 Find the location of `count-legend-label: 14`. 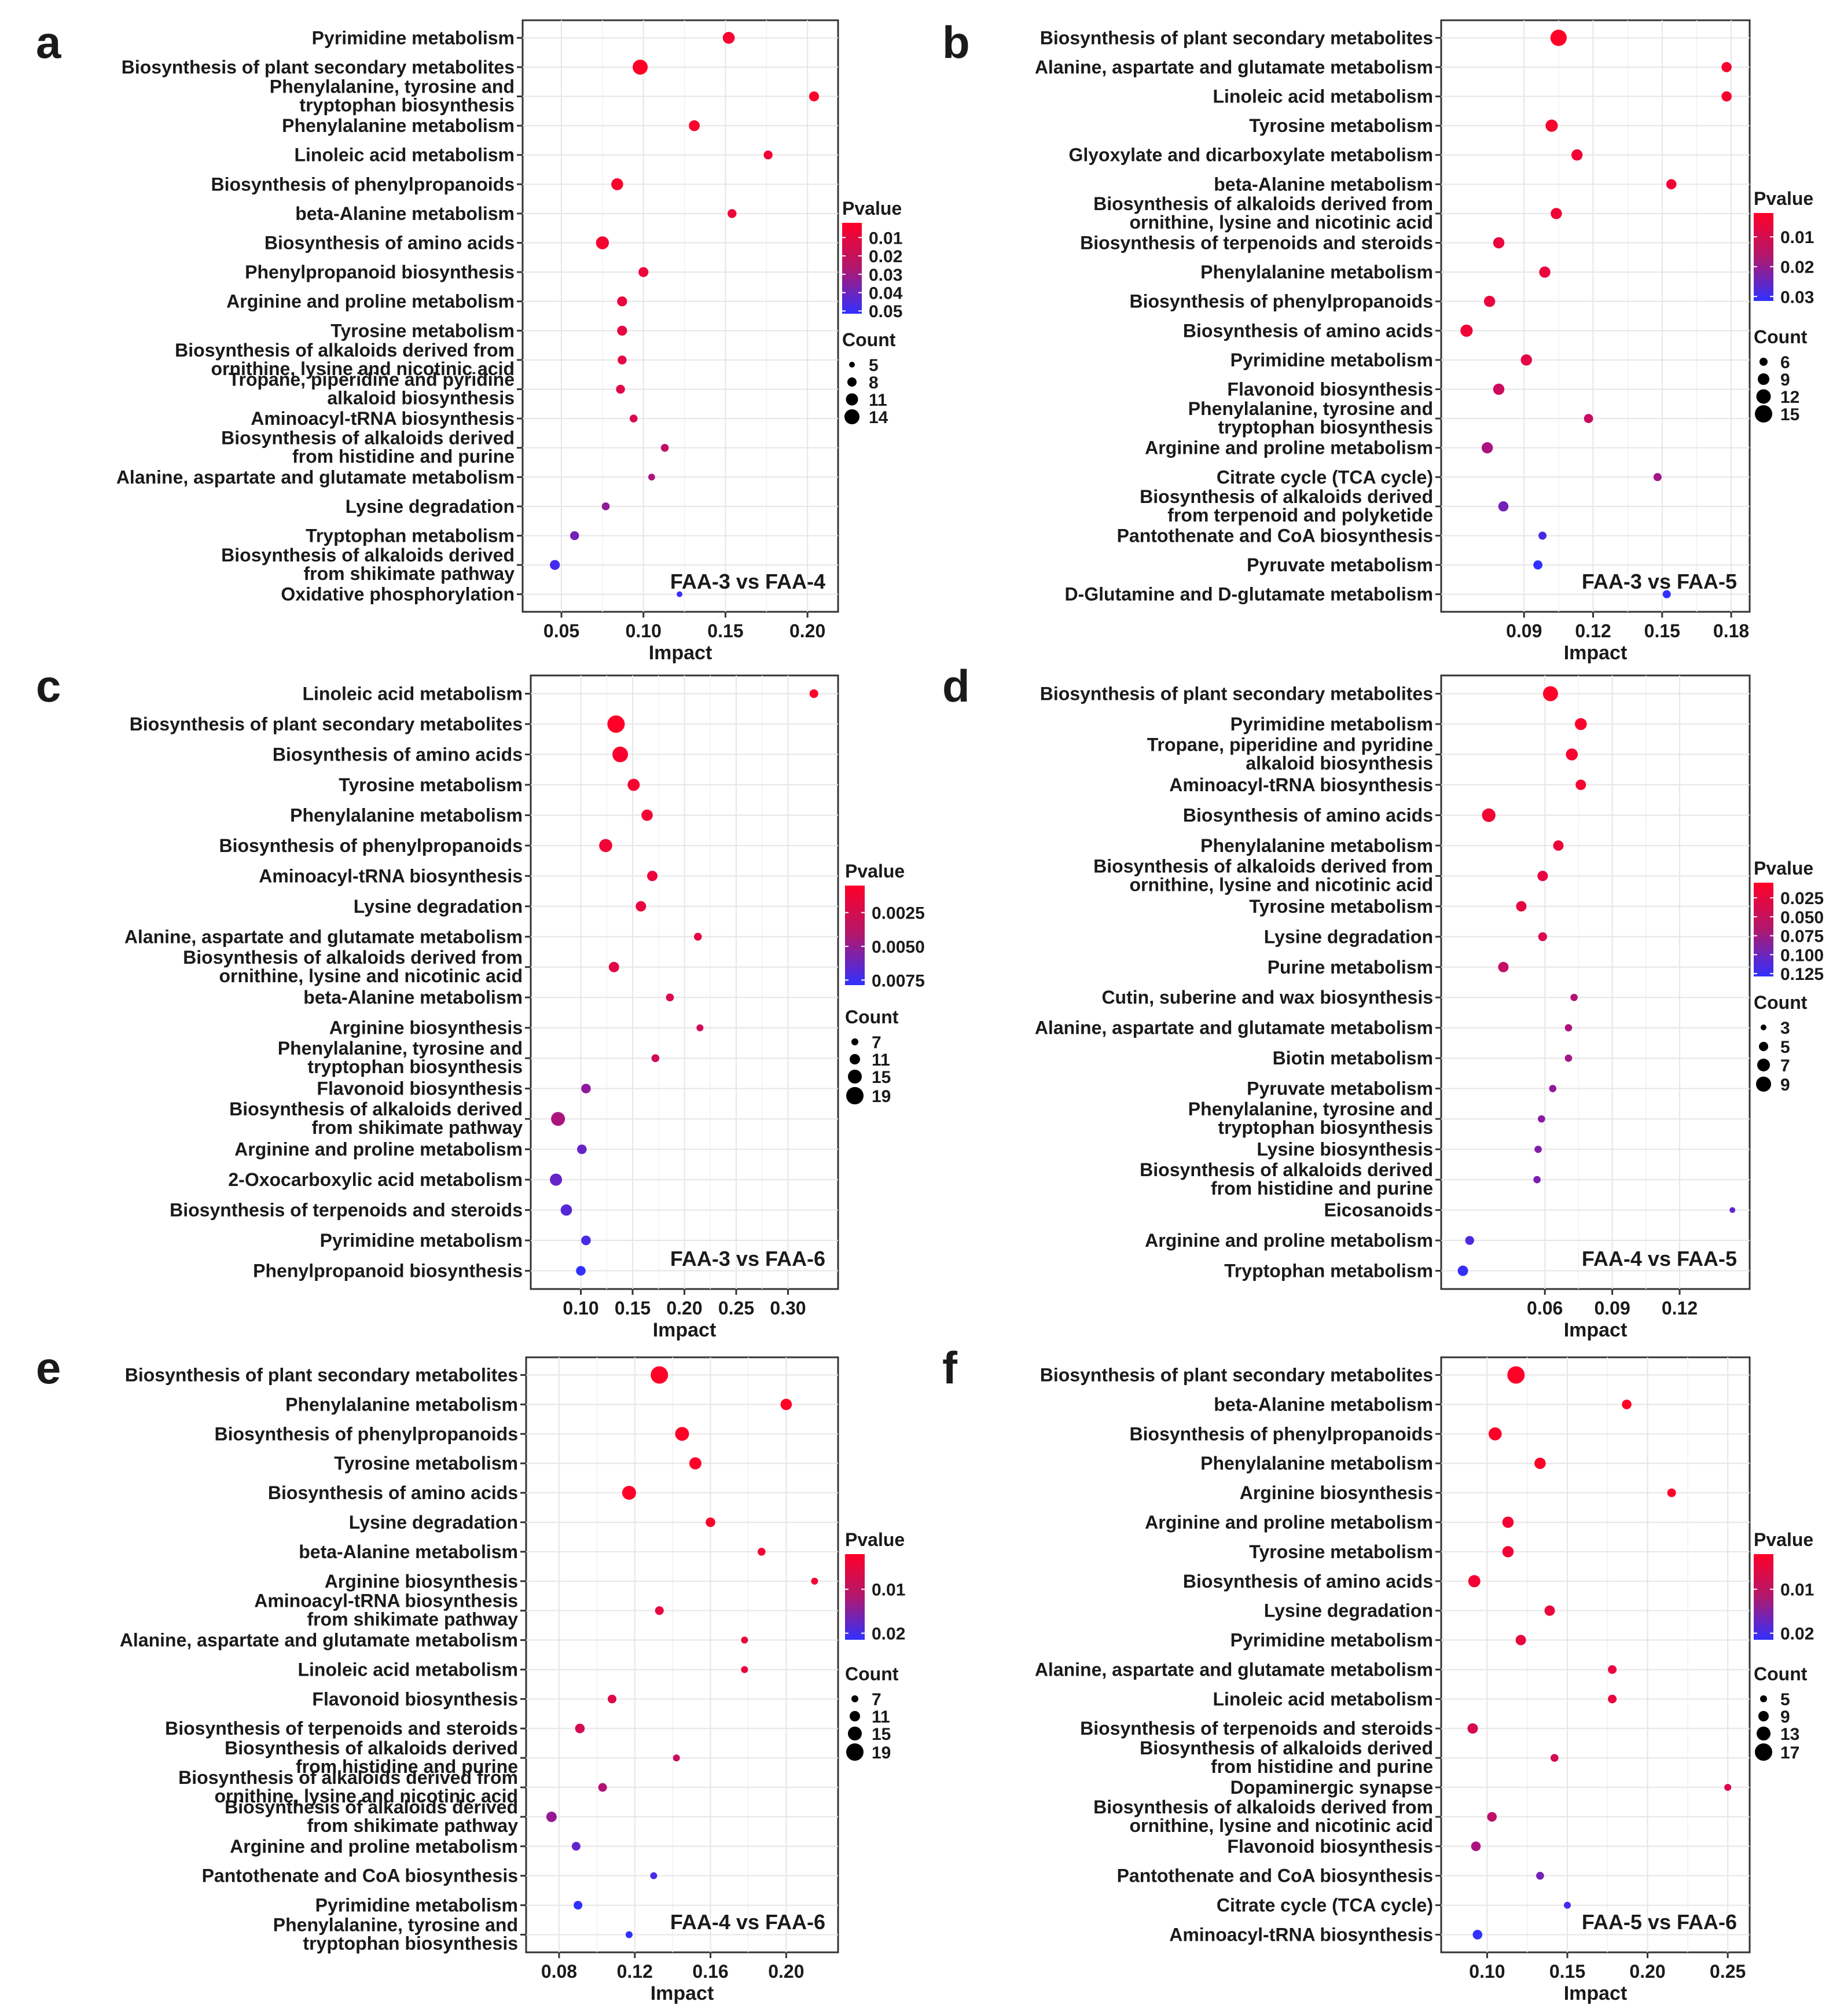

count-legend-label: 14 is located at coordinates (878, 417).